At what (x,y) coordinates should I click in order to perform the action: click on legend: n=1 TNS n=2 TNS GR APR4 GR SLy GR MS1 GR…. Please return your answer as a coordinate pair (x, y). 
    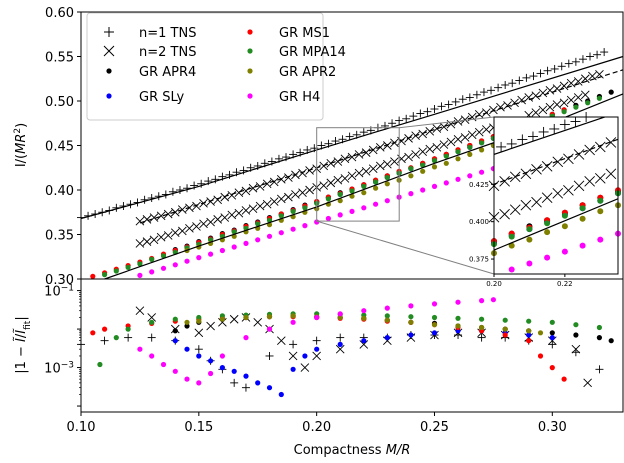
    Looking at the image, I should click on (216, 66).